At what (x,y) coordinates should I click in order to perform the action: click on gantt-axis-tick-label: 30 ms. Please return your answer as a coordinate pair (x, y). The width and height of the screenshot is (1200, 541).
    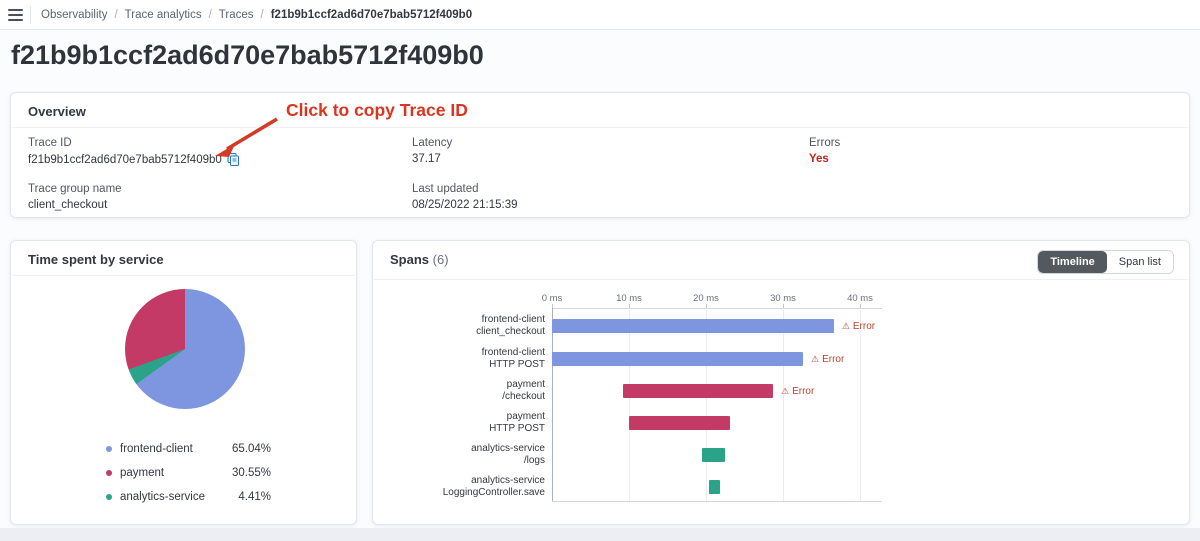
    Looking at the image, I should click on (783, 298).